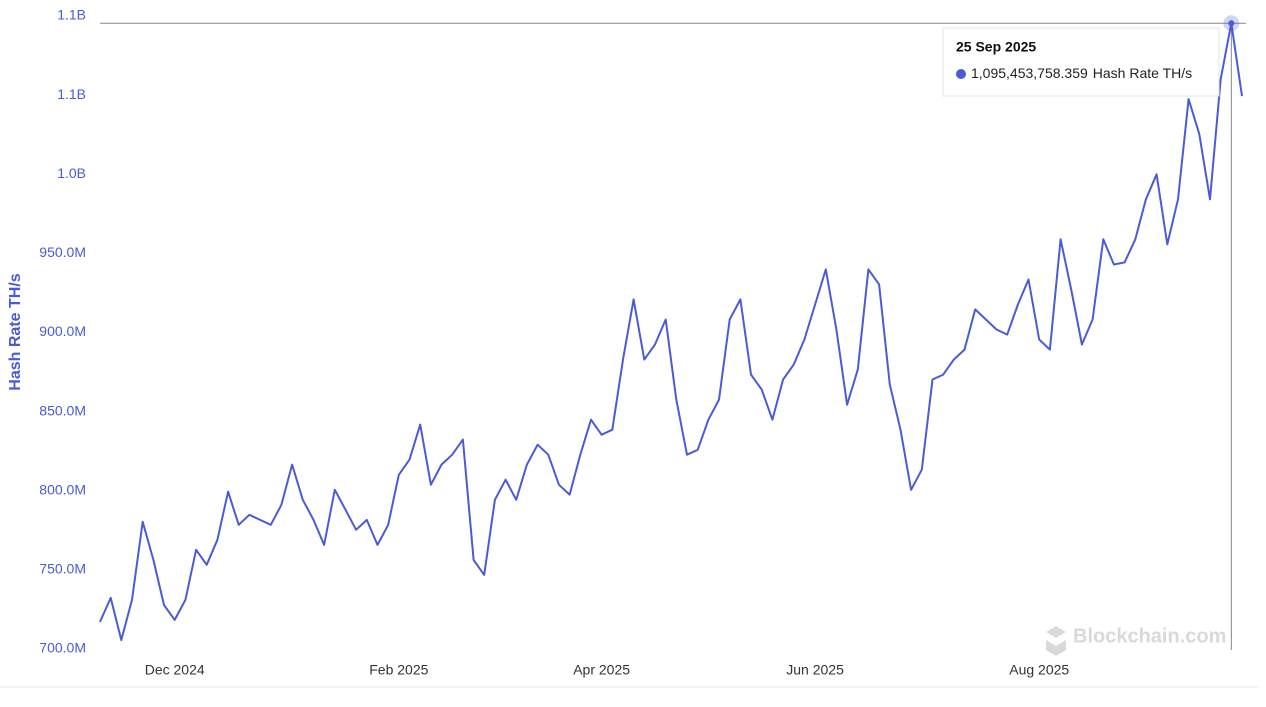  What do you see at coordinates (961, 74) in the screenshot?
I see `tooltip-marker` at bounding box center [961, 74].